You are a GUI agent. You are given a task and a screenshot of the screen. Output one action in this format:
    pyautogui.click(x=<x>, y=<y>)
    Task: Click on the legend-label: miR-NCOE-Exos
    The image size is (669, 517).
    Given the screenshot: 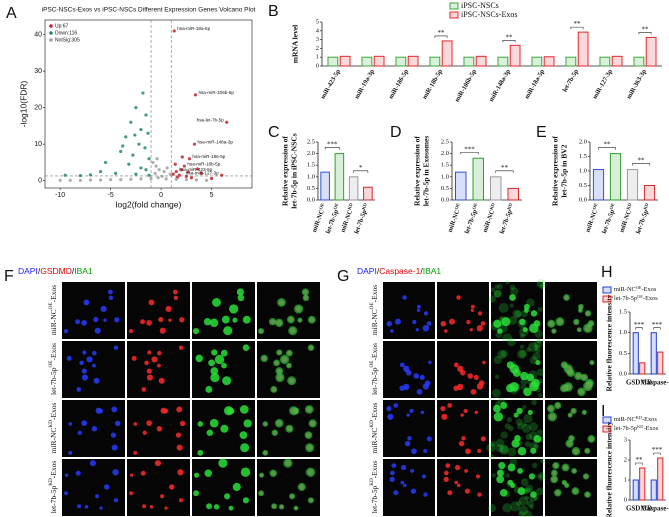 What is the action you would take?
    pyautogui.click(x=635, y=289)
    